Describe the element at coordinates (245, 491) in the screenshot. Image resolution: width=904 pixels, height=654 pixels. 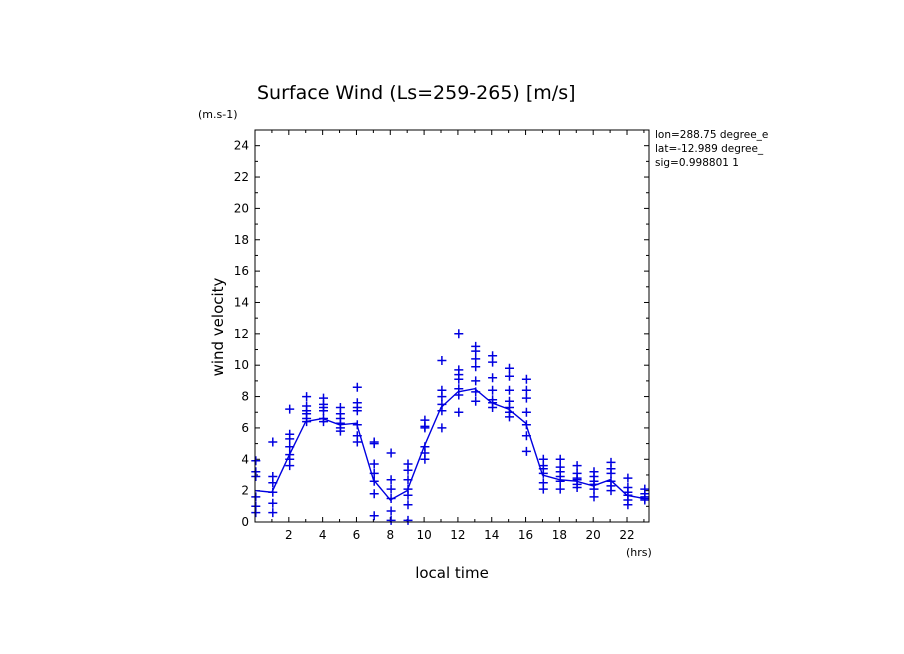
I see `y-tick-label: 2` at that location.